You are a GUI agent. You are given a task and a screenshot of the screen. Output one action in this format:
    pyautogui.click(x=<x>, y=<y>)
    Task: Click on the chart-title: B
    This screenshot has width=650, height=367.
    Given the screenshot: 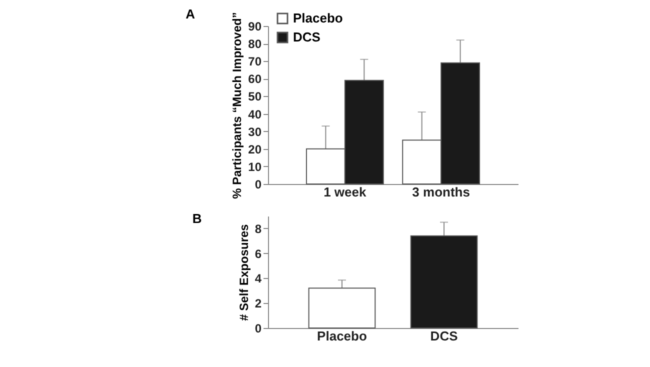 What is the action you would take?
    pyautogui.click(x=197, y=218)
    